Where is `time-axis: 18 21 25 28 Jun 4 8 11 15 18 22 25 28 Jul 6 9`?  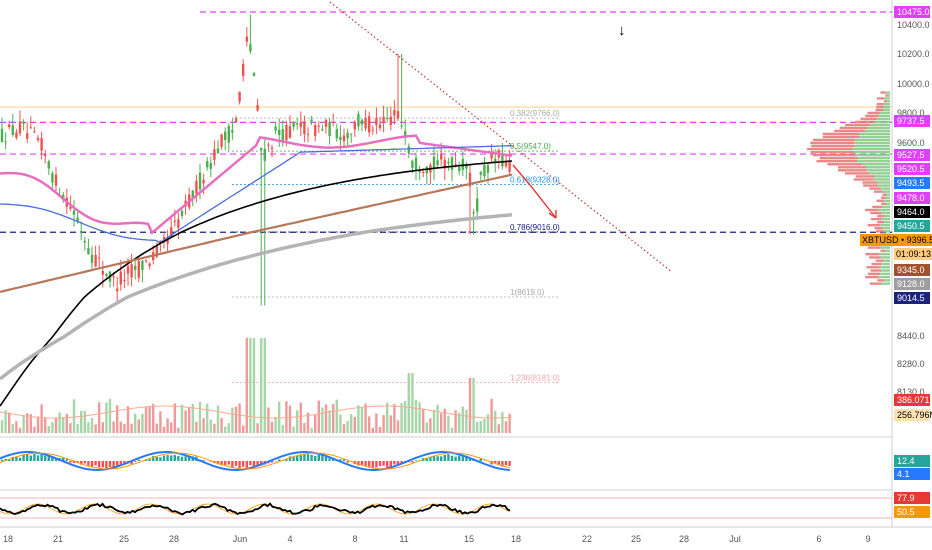 time-axis: 18 21 25 28 Jun 4 8 11 15 18 22 25 28 Jul 6 9 is located at coordinates (437, 539).